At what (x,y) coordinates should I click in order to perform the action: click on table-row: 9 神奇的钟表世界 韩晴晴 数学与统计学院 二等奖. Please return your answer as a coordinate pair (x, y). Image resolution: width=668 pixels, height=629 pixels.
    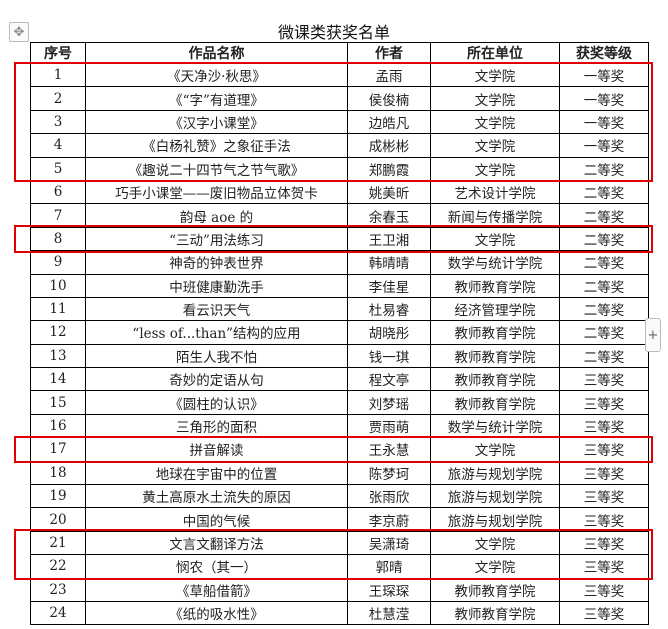
    Looking at the image, I should click on (339, 262).